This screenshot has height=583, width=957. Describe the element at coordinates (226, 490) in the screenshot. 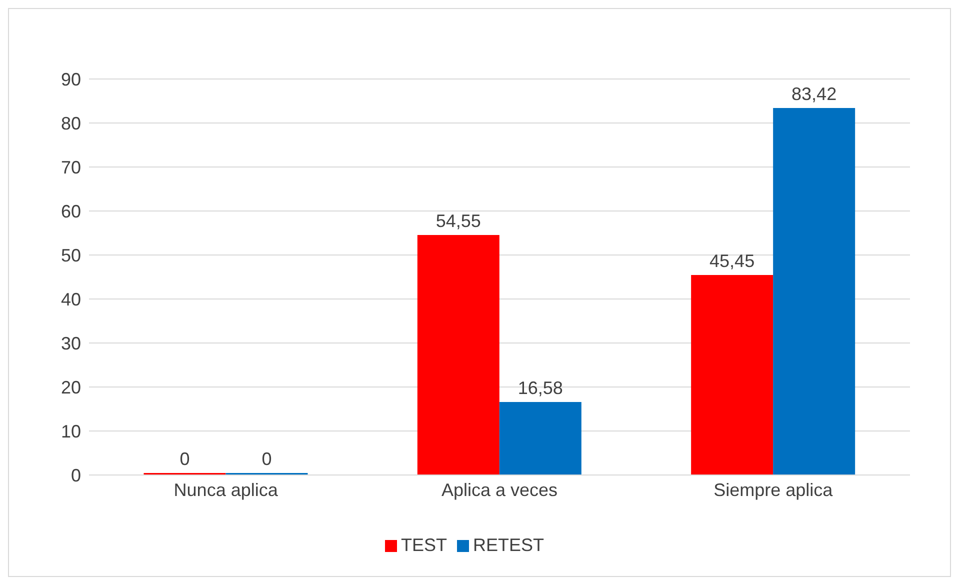

I see `x-tick-label: Nunca aplica` at that location.